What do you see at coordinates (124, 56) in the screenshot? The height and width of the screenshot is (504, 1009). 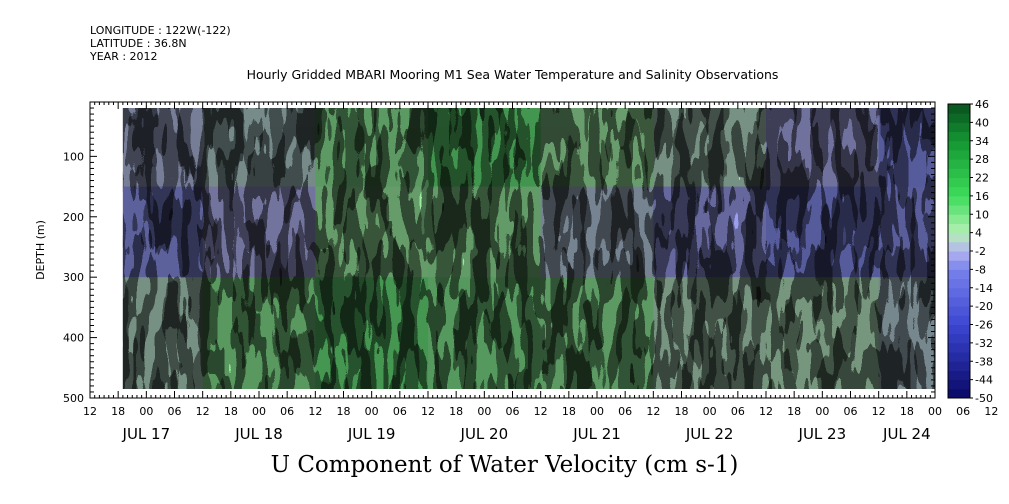 I see `year-label: YEAR : 2012` at bounding box center [124, 56].